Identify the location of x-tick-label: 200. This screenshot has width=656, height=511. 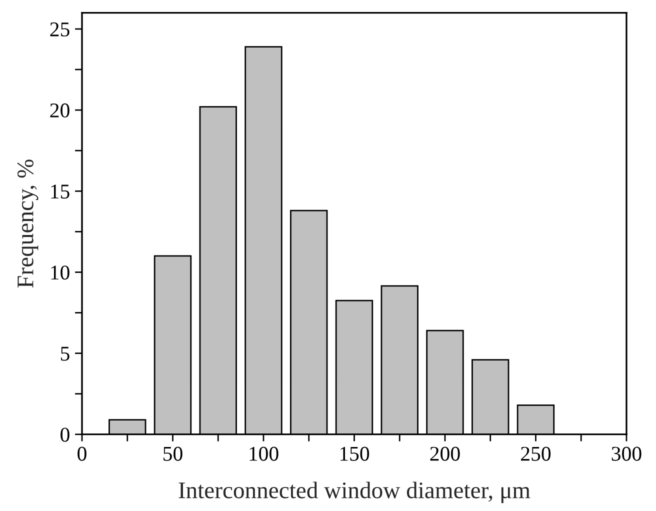
(445, 453).